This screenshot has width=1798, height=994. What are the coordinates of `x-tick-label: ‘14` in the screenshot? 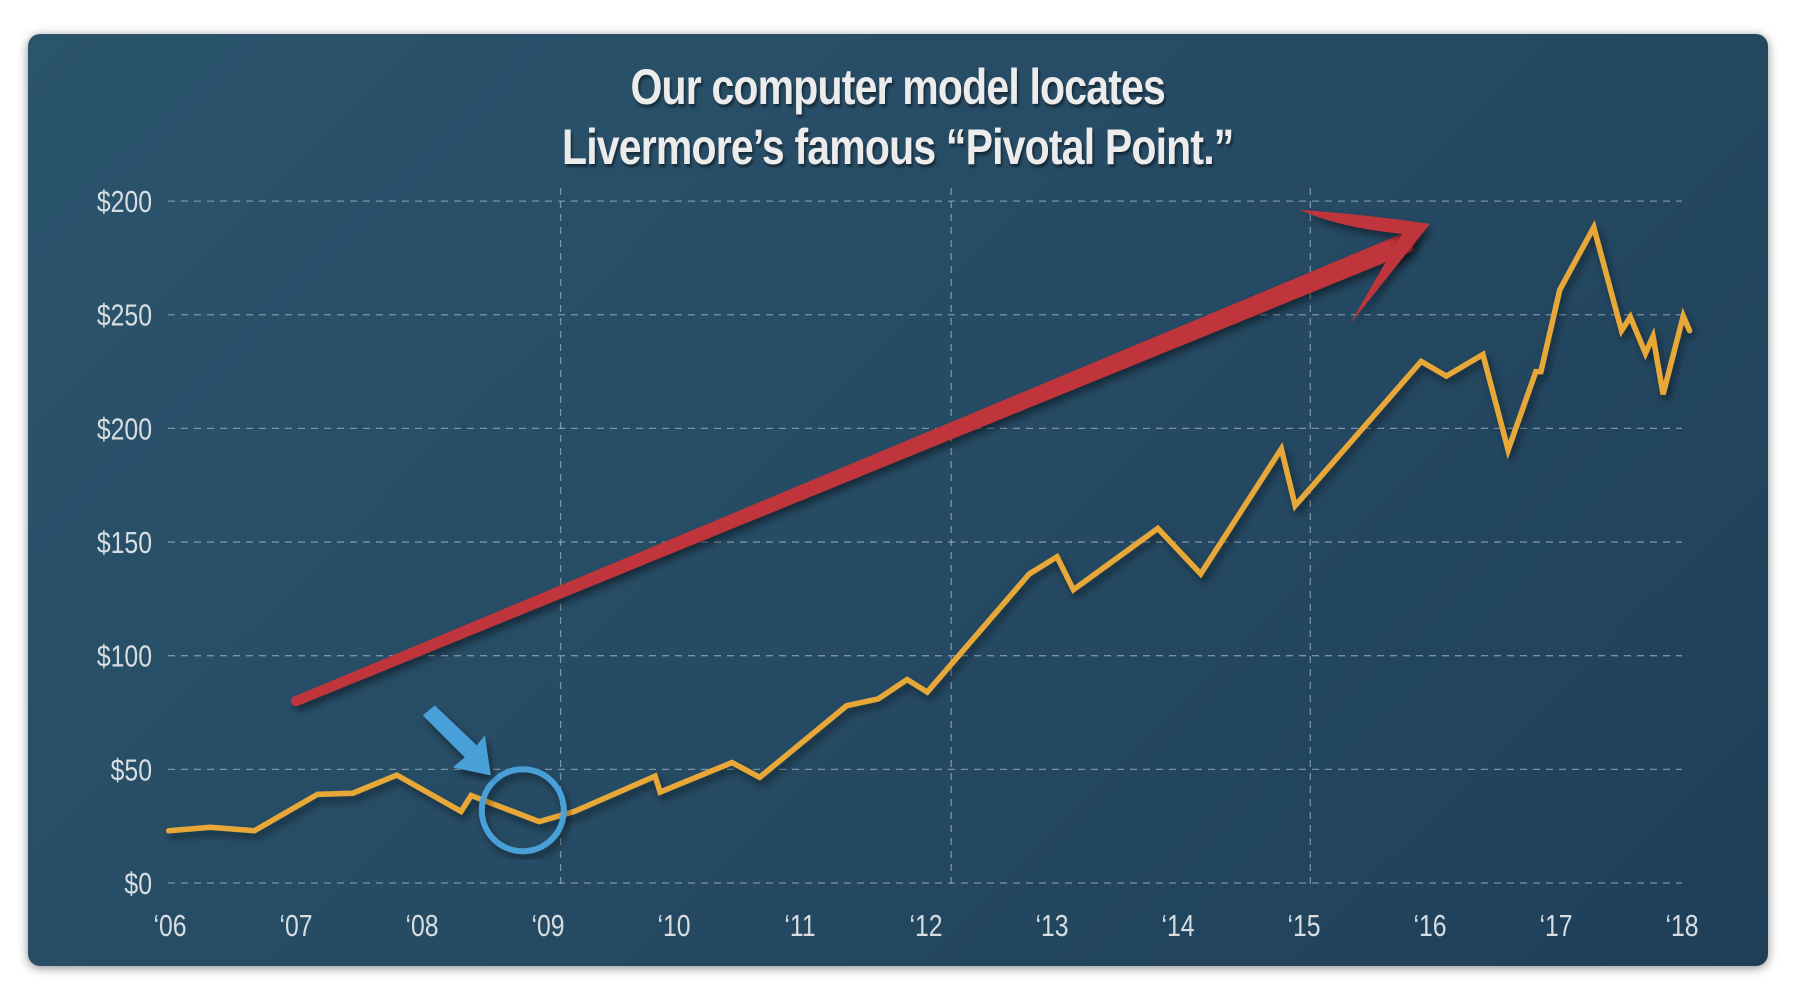 It's located at (1177, 925).